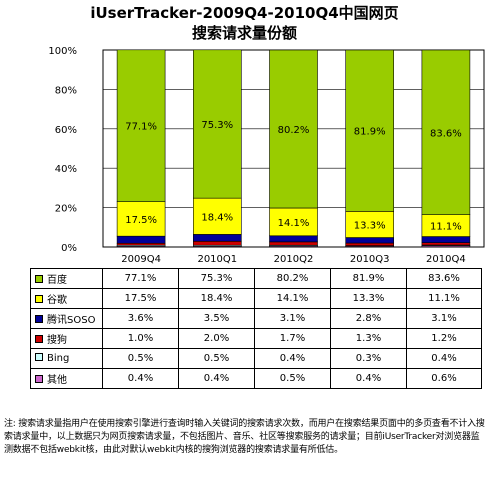 The image size is (489, 478). I want to click on chart-title-line1: iUserTracker-2009Q4-2010Q4中国网页, so click(244, 13).